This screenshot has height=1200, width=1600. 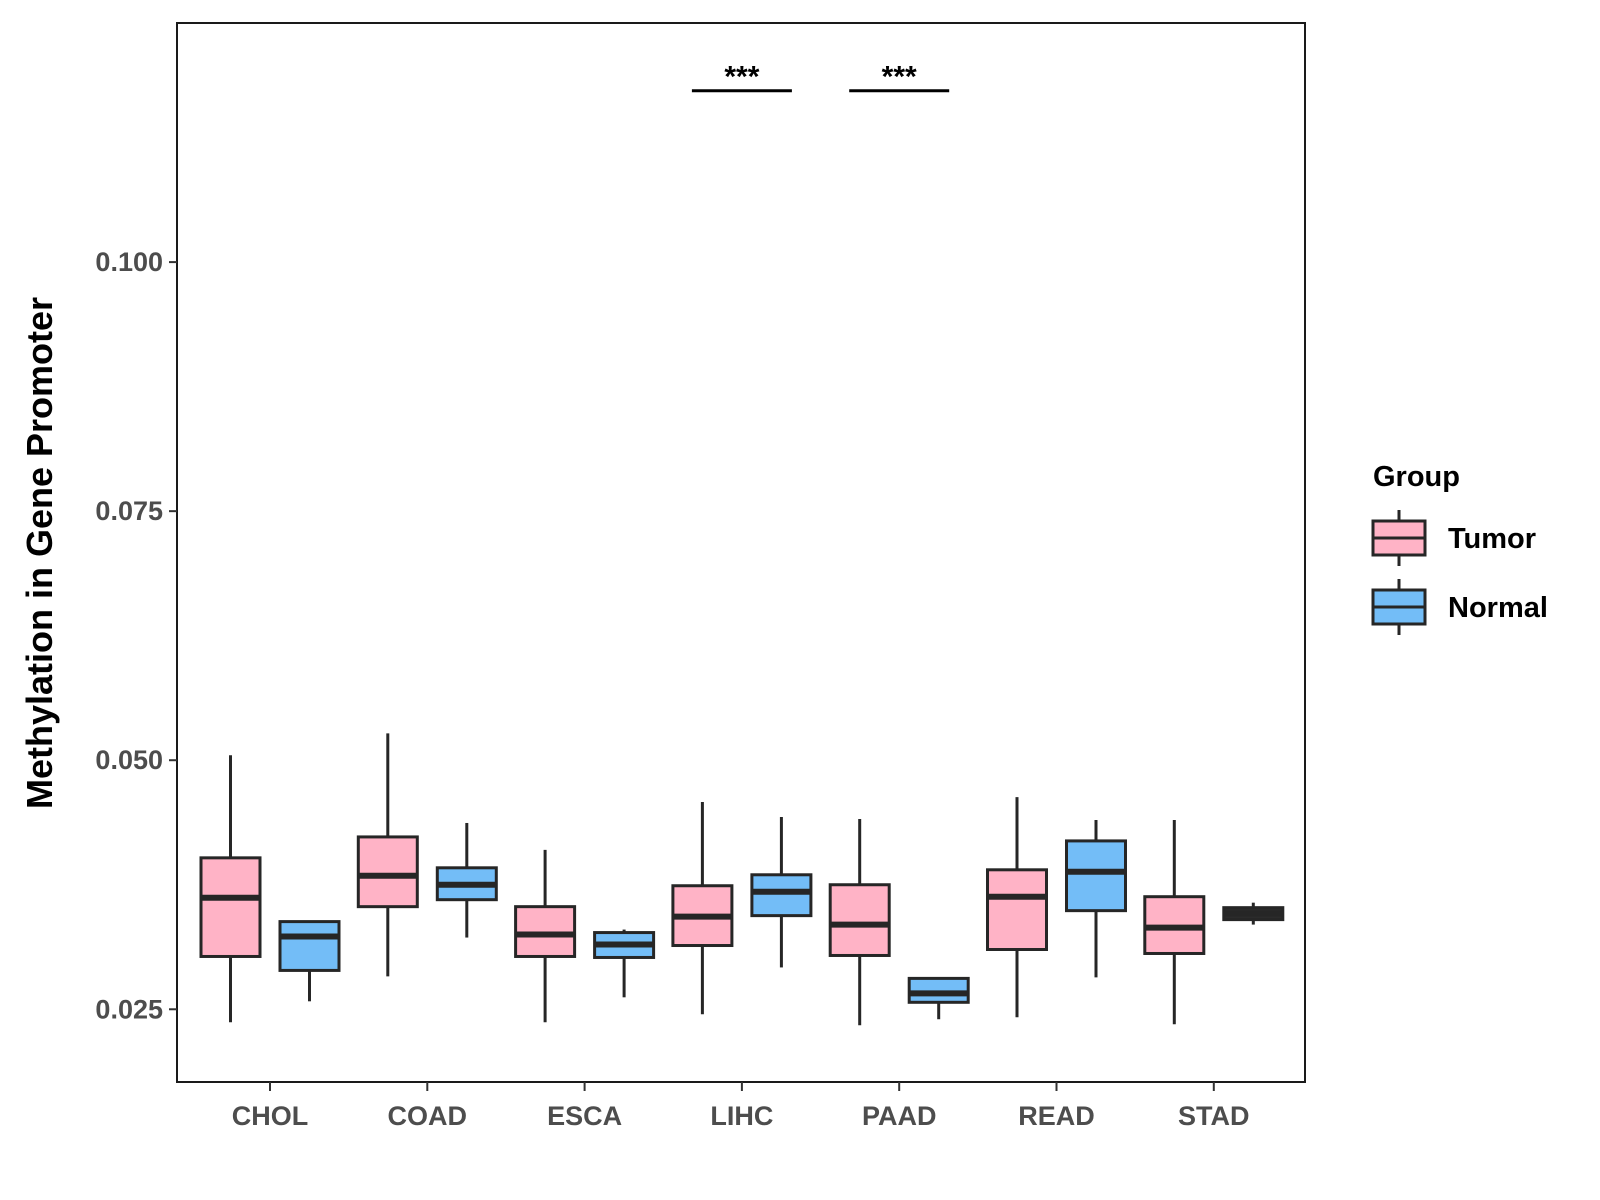 What do you see at coordinates (1492, 539) in the screenshot?
I see `legend-label: Tumor` at bounding box center [1492, 539].